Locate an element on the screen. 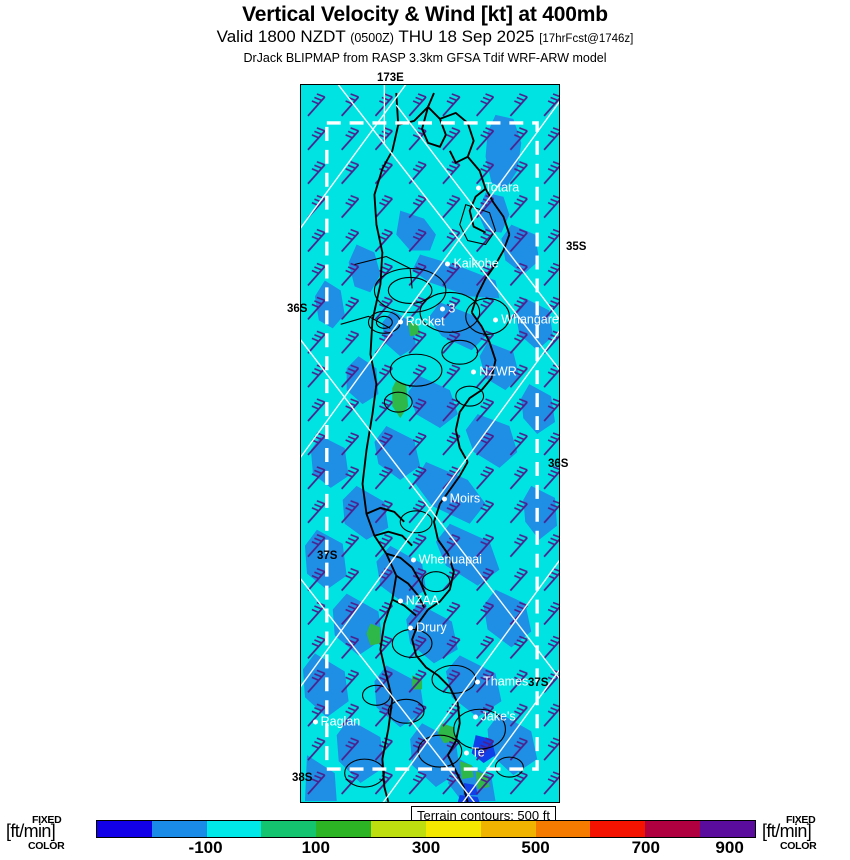 The width and height of the screenshot is (850, 860). station-marker: Whenuapai is located at coordinates (446, 559).